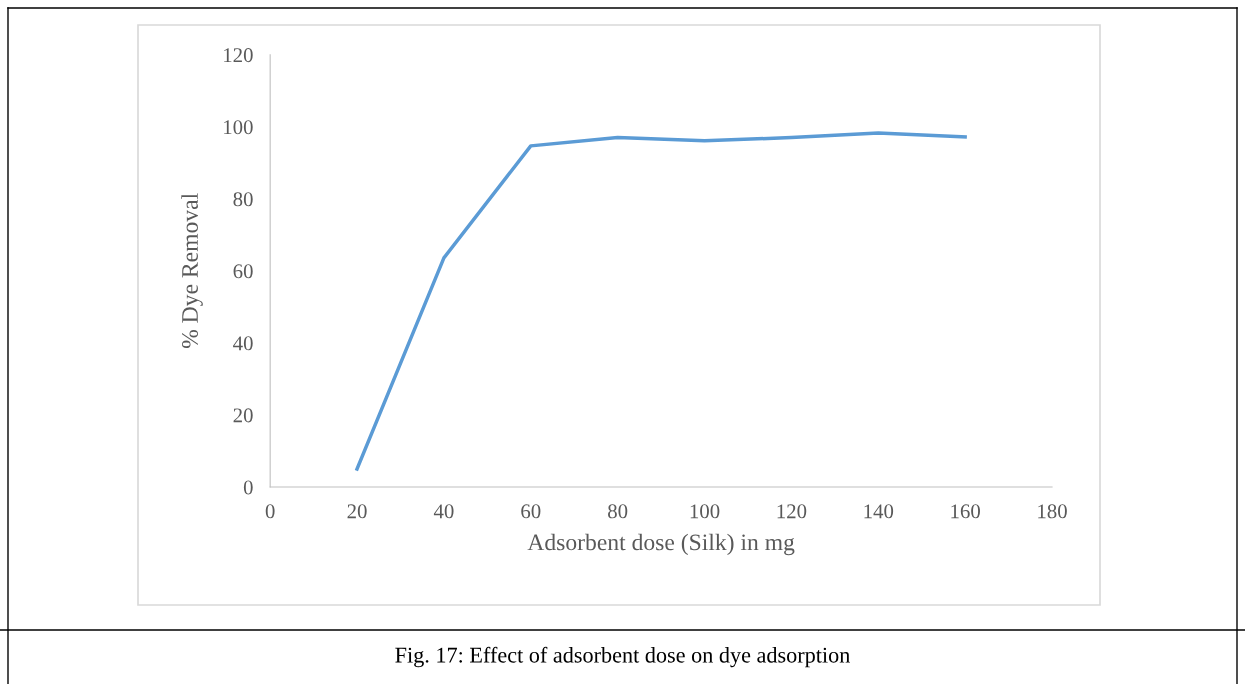 This screenshot has width=1245, height=684. I want to click on x-tick-label: 0, so click(270, 511).